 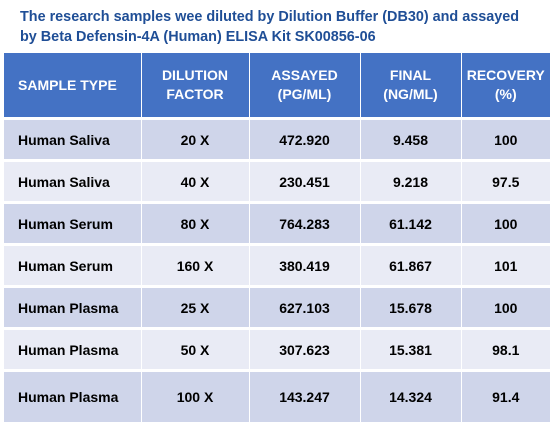 I want to click on table-row: Human Plasma 25 X 627.103 15.678 100, so click(x=277, y=307).